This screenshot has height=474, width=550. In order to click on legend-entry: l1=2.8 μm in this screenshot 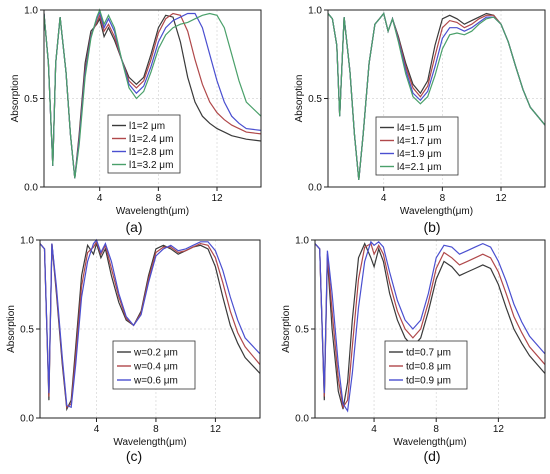, I will do `click(151, 152)`.